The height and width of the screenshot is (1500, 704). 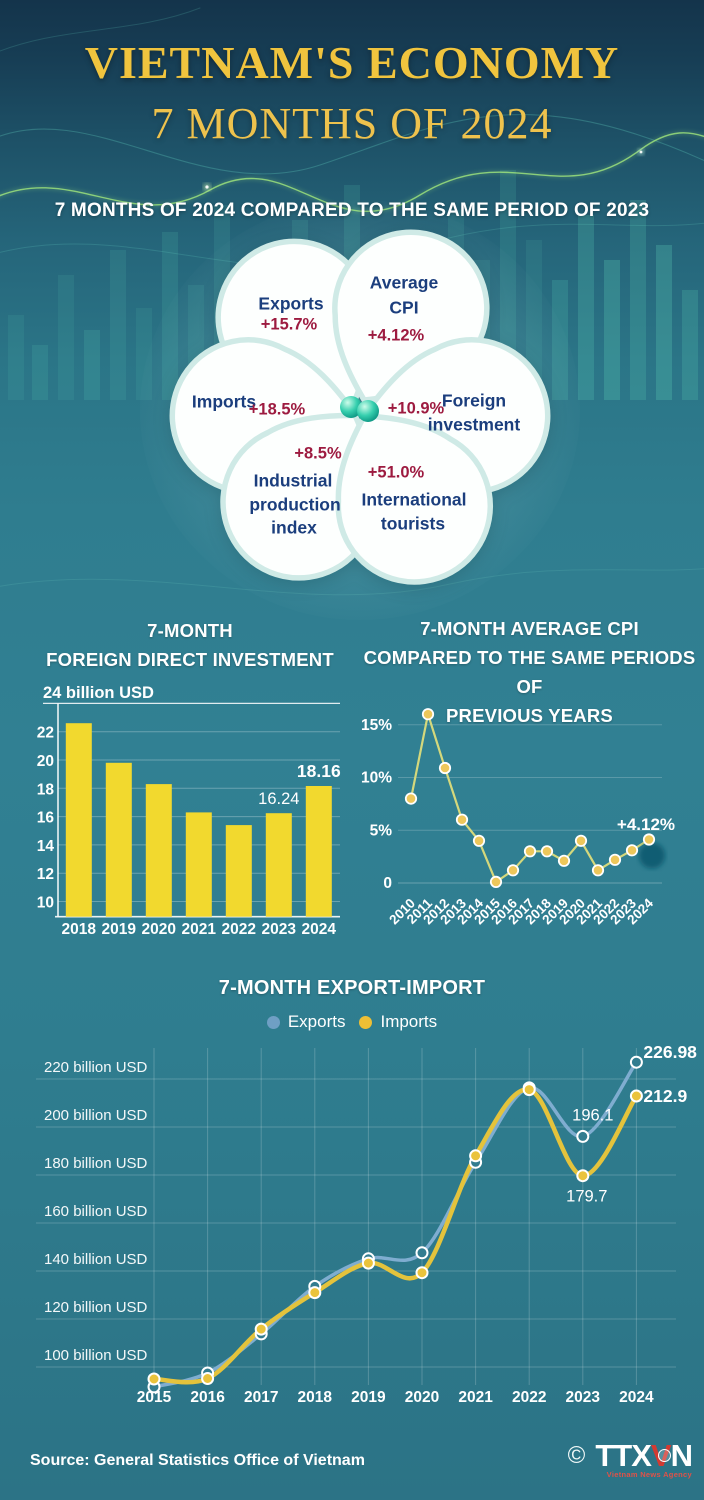 What do you see at coordinates (294, 527) in the screenshot?
I see `petal-industrial-label-line3: index` at bounding box center [294, 527].